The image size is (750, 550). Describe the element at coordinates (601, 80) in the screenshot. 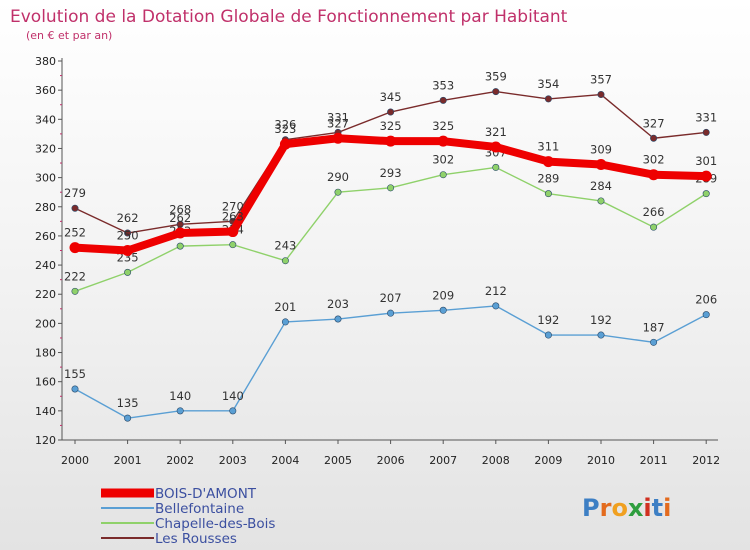

I see `data-label: 357` at that location.